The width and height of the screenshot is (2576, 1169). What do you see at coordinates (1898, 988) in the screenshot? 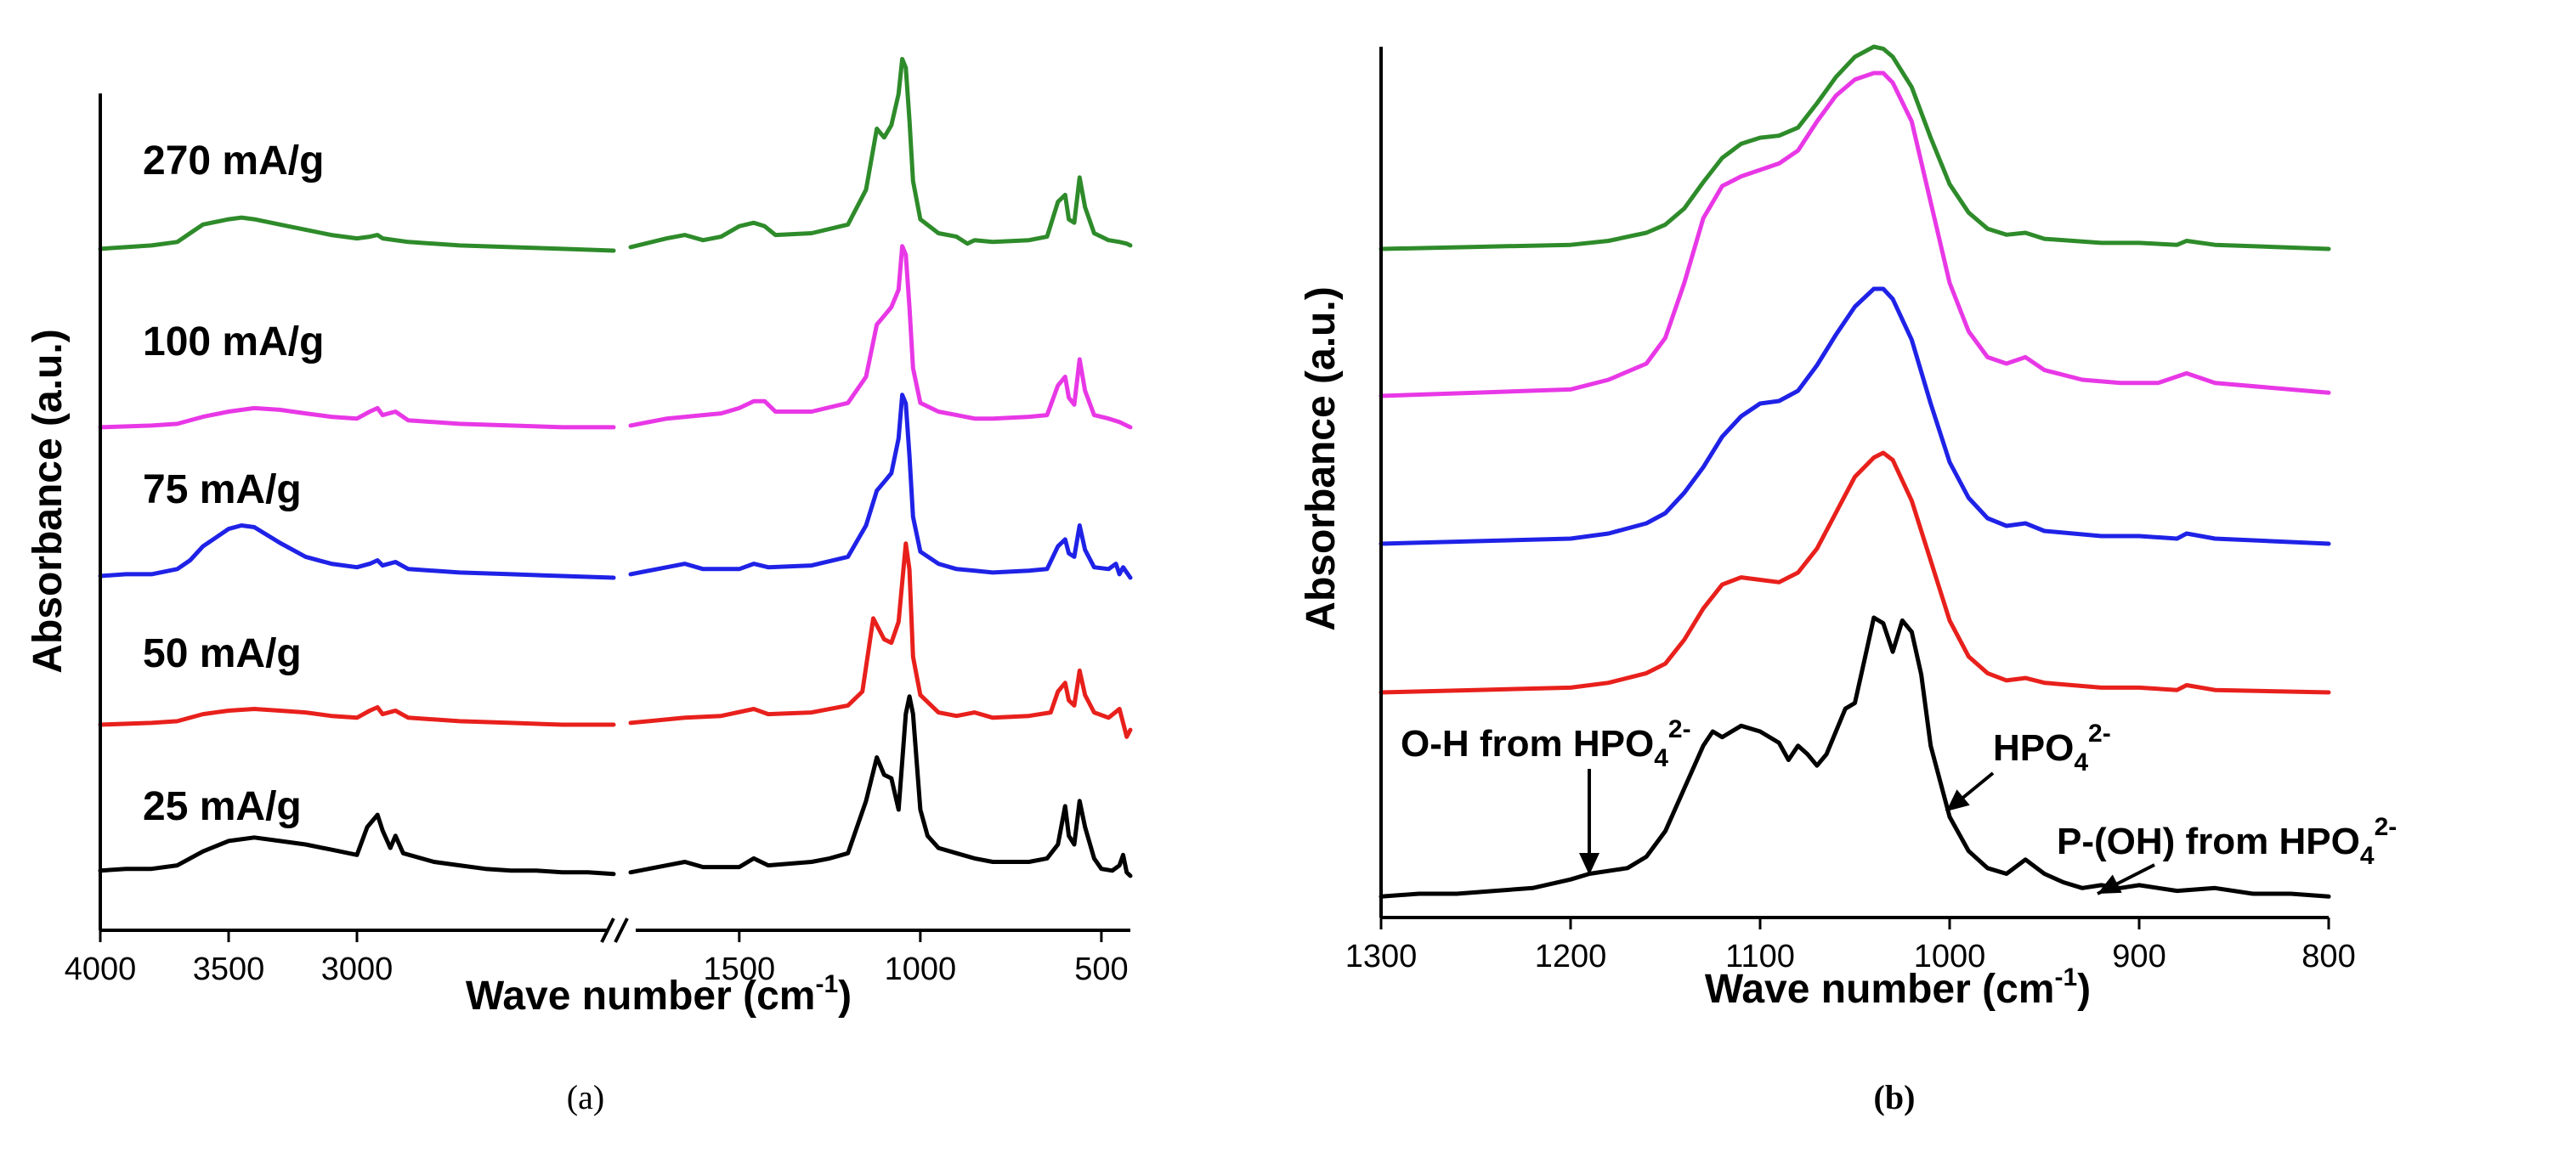
I see `panel-b-x-axis-title: Wave number (cm-1)` at bounding box center [1898, 988].